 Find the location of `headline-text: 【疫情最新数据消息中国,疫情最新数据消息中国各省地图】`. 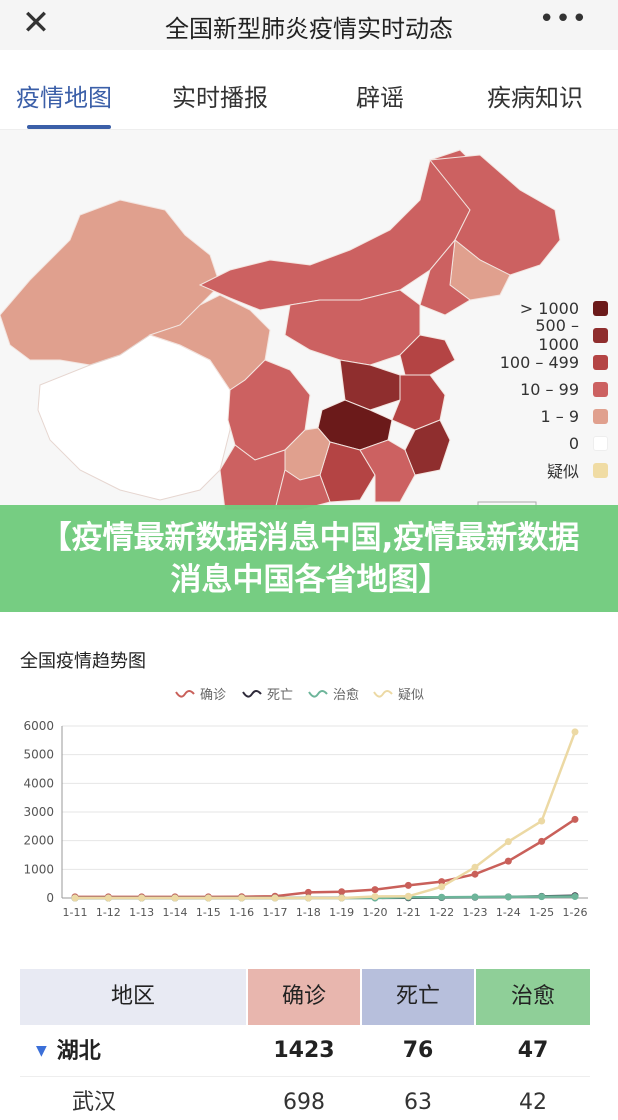

headline-text: 【疫情最新数据消息中国,疫情最新数据消息中国各省地图】 is located at coordinates (310, 559).